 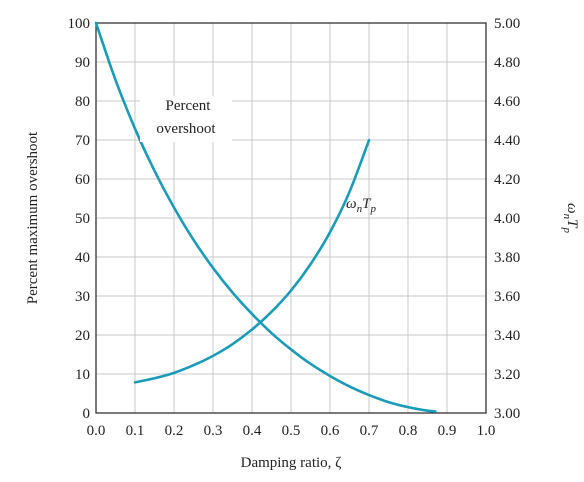 I want to click on y2-title-sub-n: n, so click(x=567, y=217).